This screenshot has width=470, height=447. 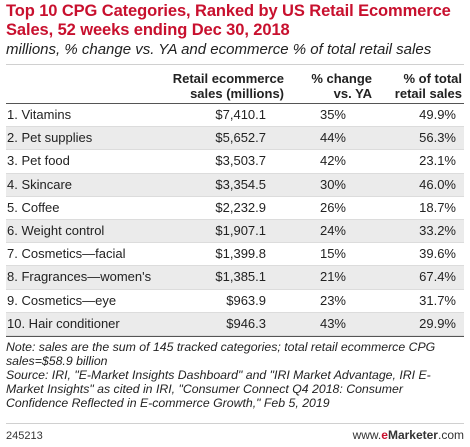 I want to click on row-category: 2. Pet supplies, so click(x=50, y=138).